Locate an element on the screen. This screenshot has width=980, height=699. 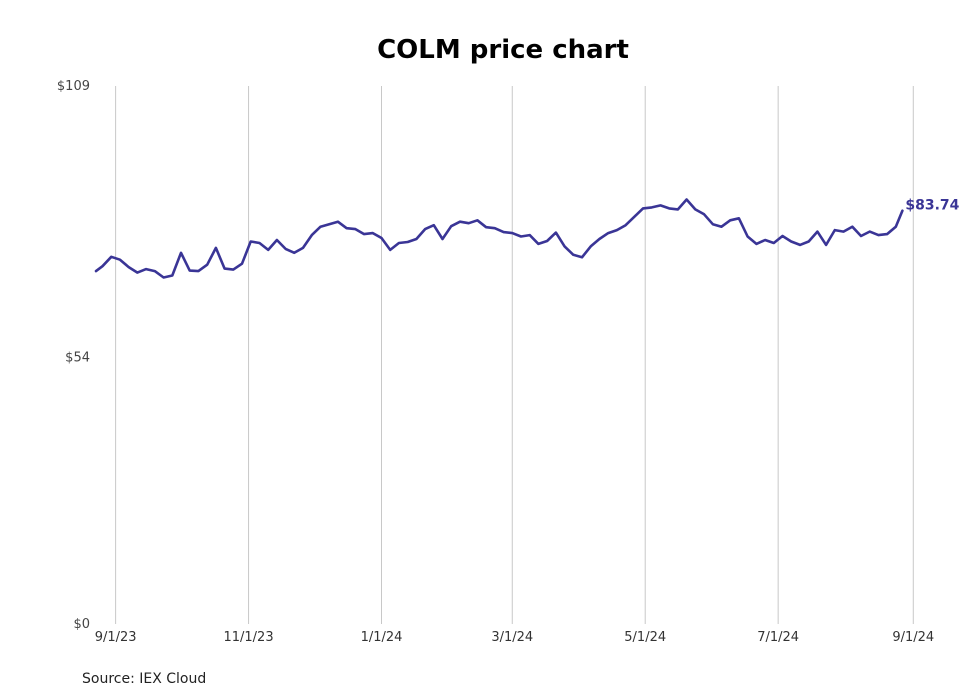
price-line is located at coordinates (499, 238).